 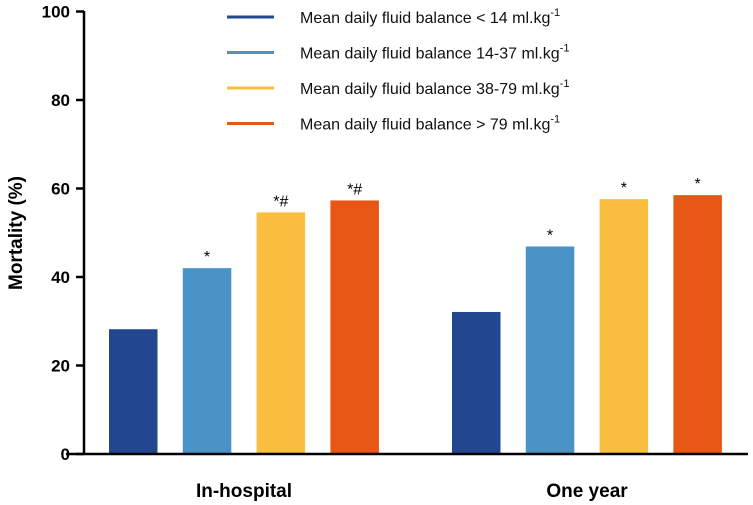 What do you see at coordinates (60, 277) in the screenshot?
I see `y-tick-label: 40` at bounding box center [60, 277].